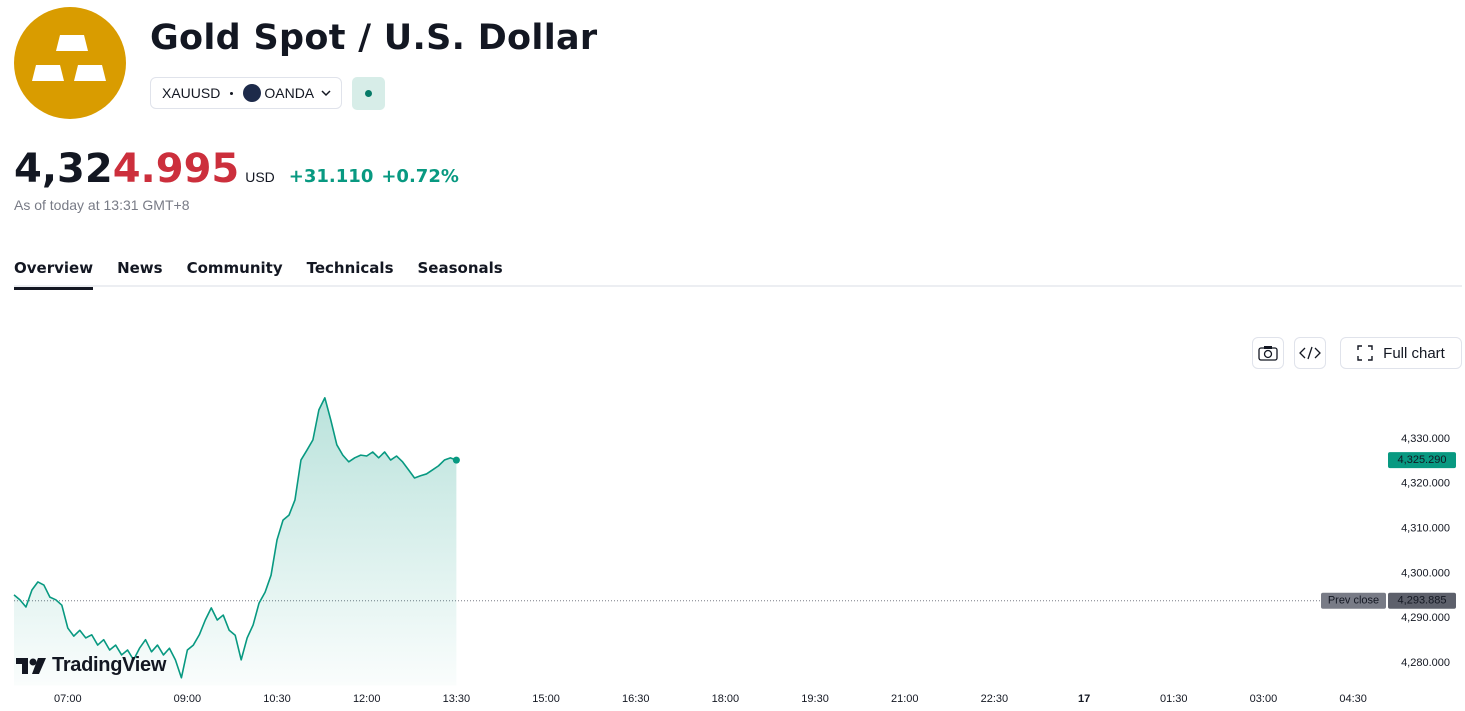 The width and height of the screenshot is (1465, 711). Describe the element at coordinates (636, 699) in the screenshot. I see `x-tick-label: 16:30` at that location.